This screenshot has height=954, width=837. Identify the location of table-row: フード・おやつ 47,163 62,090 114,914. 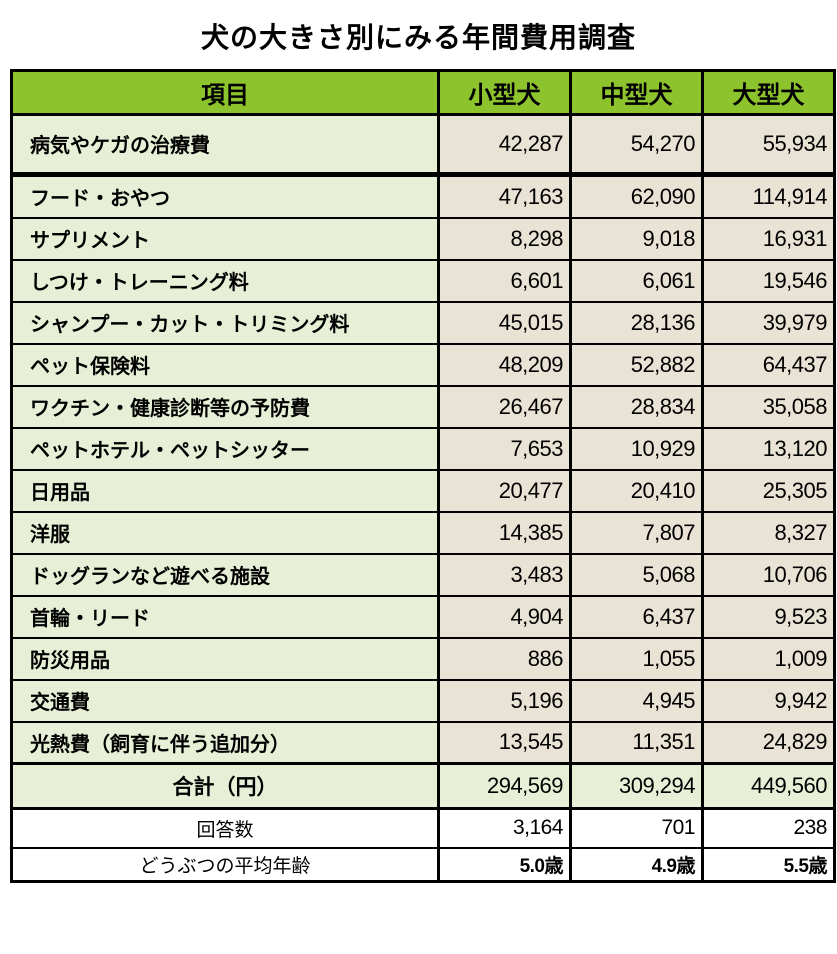
(423, 196).